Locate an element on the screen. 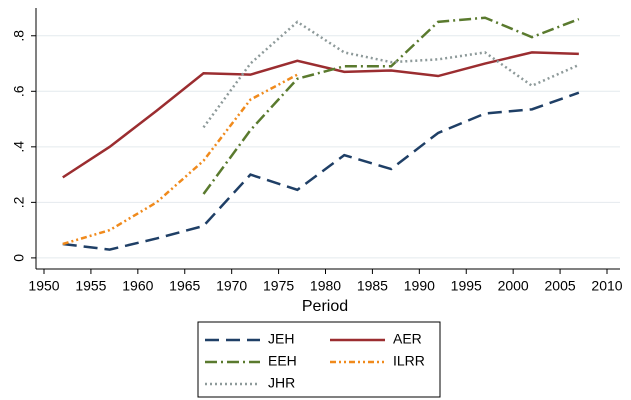 The image size is (631, 400). x-tick-label: 2005 is located at coordinates (560, 286).